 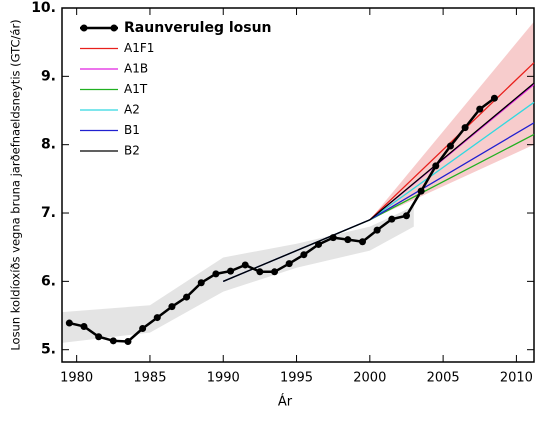 I want to click on x-axis-label: Ár, so click(x=285, y=402).